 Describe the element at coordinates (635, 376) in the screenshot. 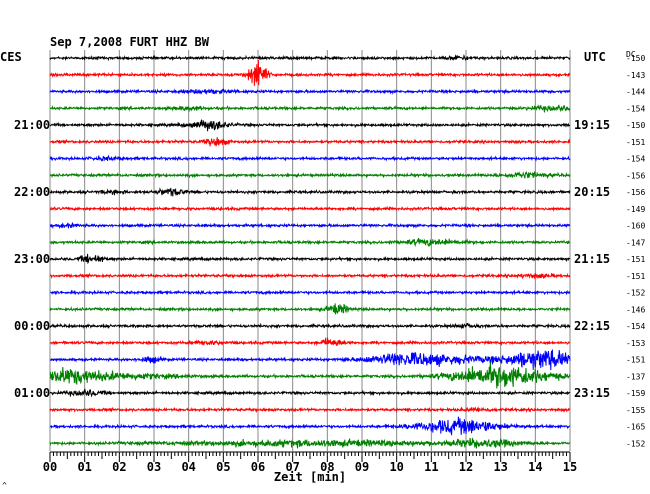

I see `dc-value-19: -137` at that location.